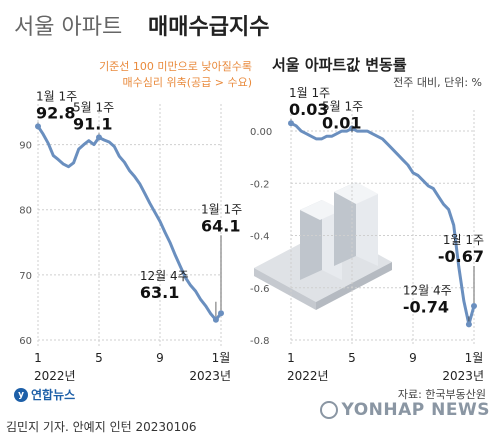 This screenshot has height=443, width=500. I want to click on y-tick-label: -0.4, so click(260, 237).